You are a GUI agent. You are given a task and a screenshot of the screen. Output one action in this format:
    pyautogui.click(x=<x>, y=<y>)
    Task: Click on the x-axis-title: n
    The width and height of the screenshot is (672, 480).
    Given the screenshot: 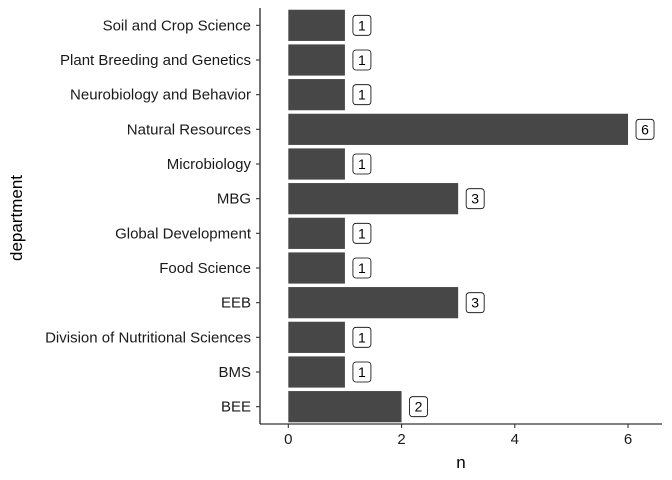 What is the action you would take?
    pyautogui.click(x=460, y=462)
    